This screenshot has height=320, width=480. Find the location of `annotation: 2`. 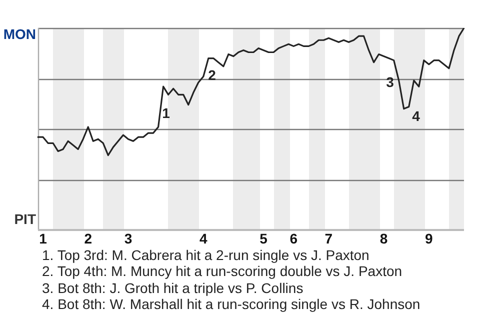

annotation: 2 is located at coordinates (212, 75).